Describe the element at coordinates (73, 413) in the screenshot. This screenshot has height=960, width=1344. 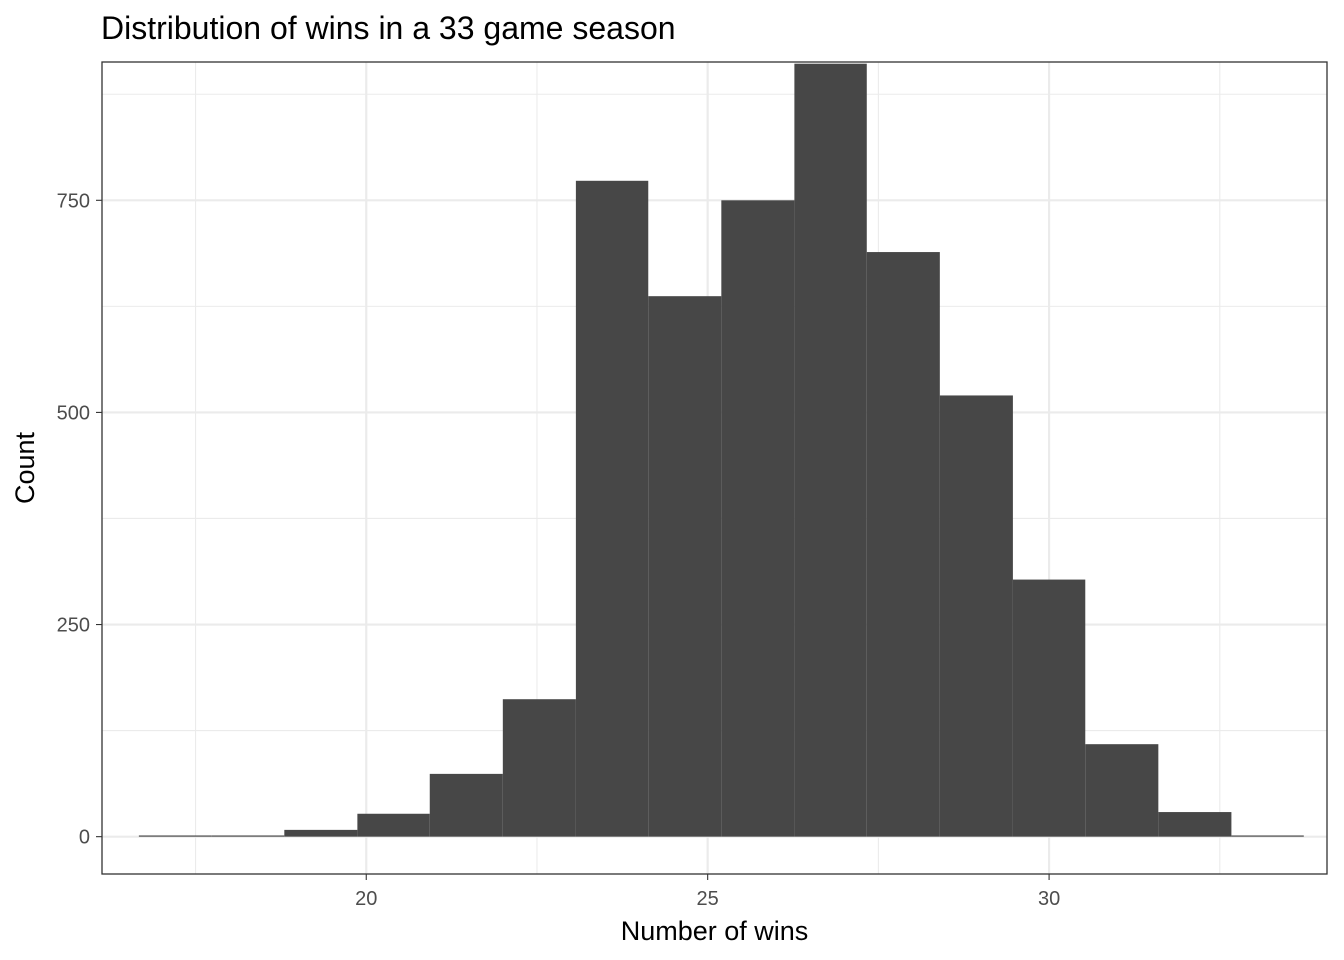
I see `y-tick-label: 500` at that location.